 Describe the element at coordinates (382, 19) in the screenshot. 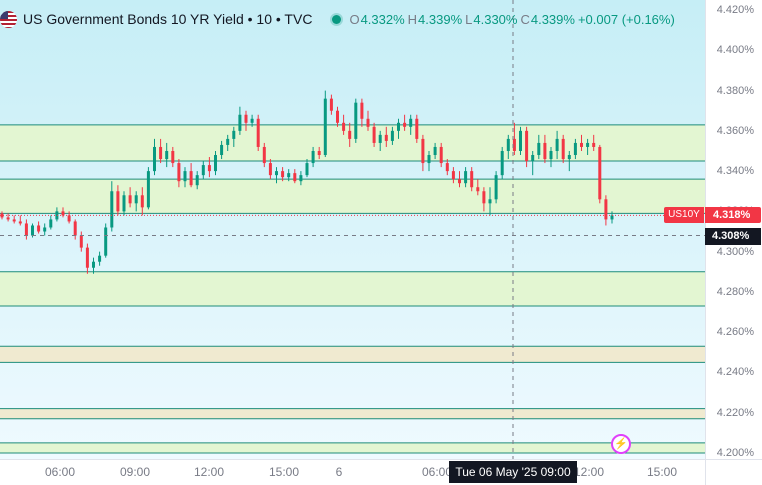

I see `open-value: 4.332%` at that location.